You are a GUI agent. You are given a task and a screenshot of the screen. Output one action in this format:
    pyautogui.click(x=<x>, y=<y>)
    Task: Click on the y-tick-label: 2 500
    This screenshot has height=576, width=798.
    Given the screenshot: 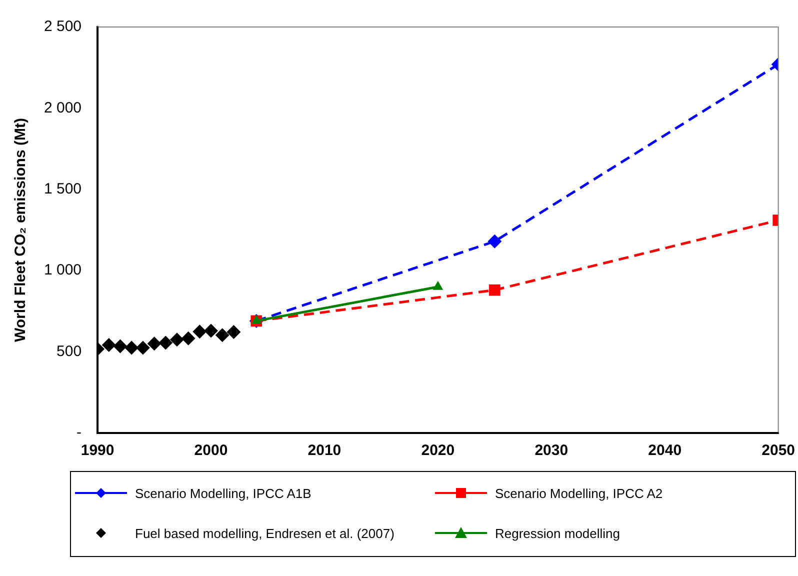 What is the action you would take?
    pyautogui.click(x=63, y=27)
    